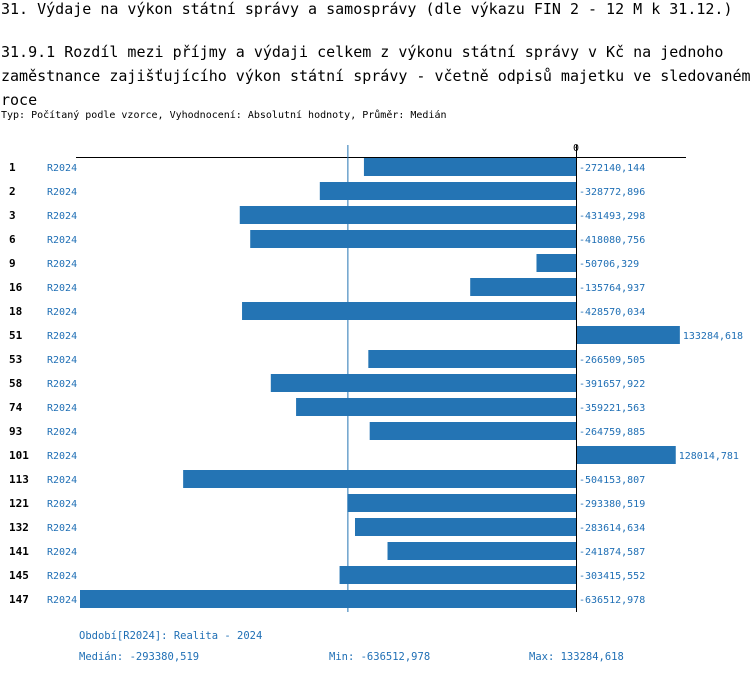 This screenshot has height=674, width=750. What do you see at coordinates (612, 552) in the screenshot?
I see `value-label: -241874,587` at bounding box center [612, 552].